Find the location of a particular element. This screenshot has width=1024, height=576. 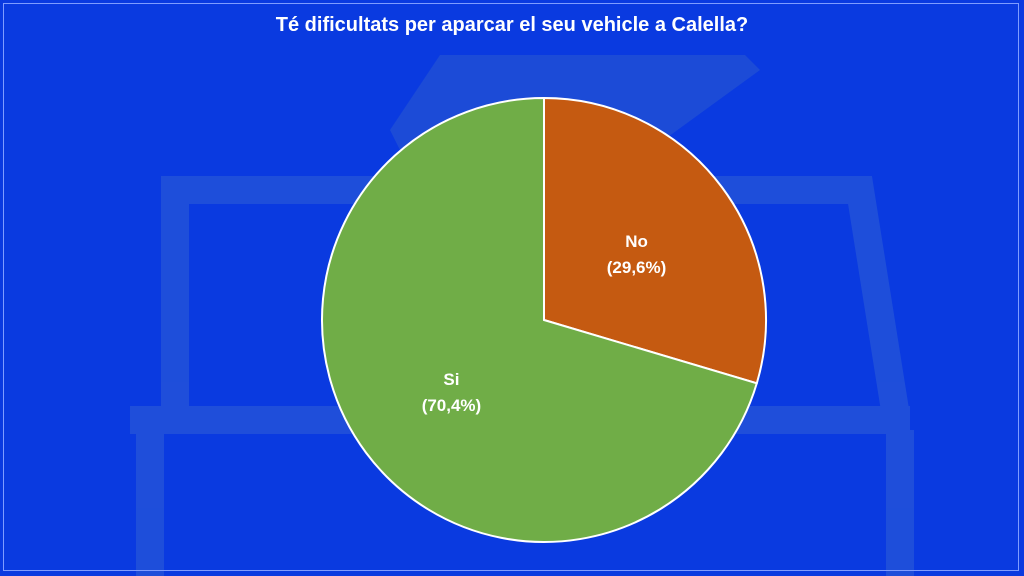

pie-slice-no is located at coordinates (655, 240).